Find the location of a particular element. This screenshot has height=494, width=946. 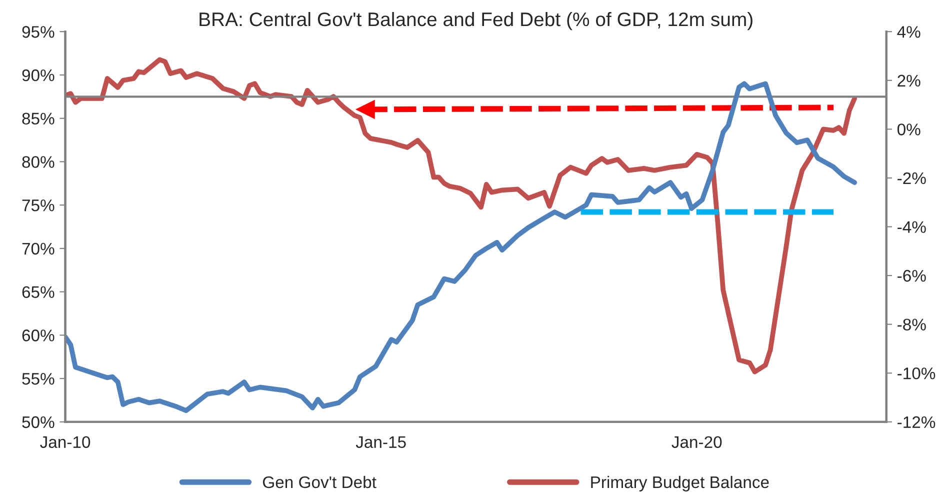

y-tick-label: 50% is located at coordinates (38, 422).